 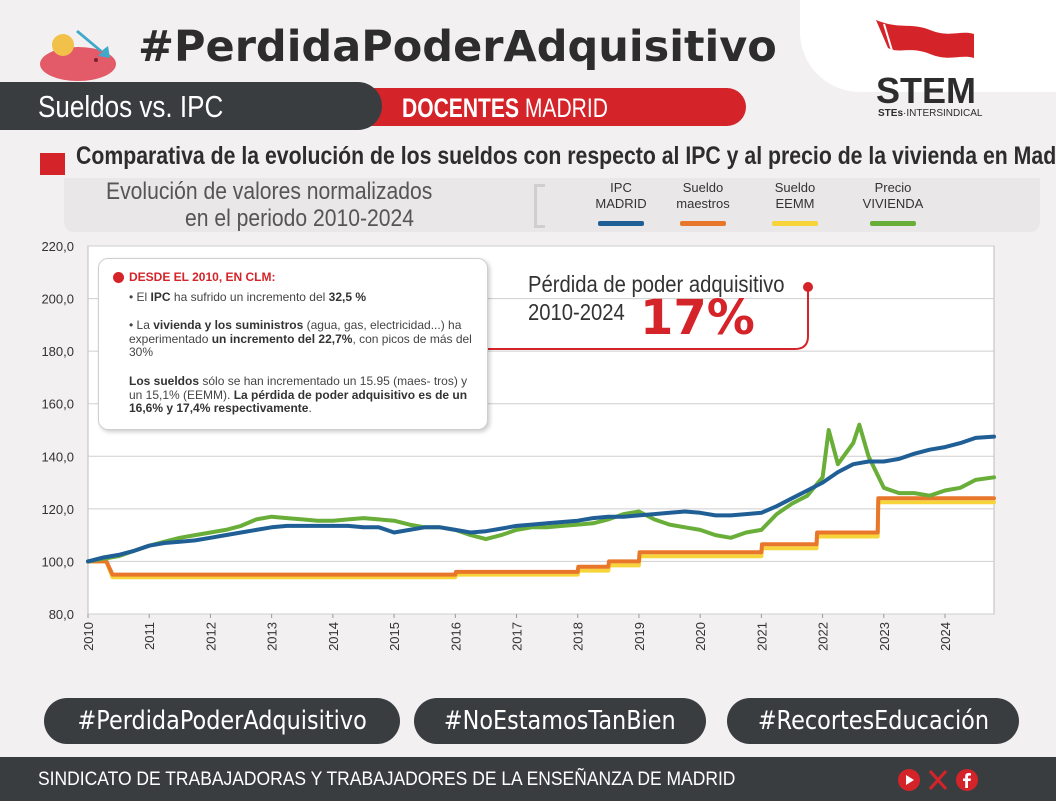 What do you see at coordinates (539, 206) in the screenshot?
I see `legend-bracket` at bounding box center [539, 206].